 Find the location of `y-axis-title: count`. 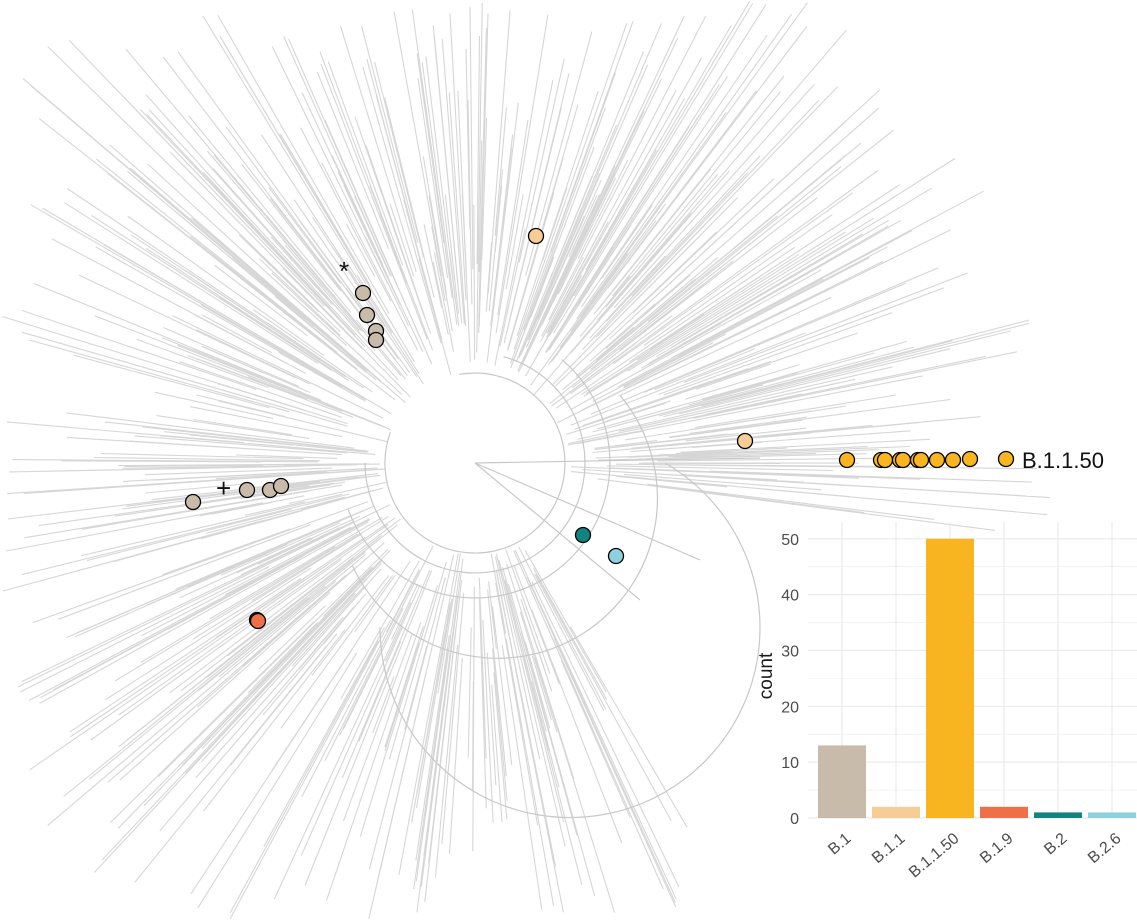

y-axis-title: count is located at coordinates (766, 675).